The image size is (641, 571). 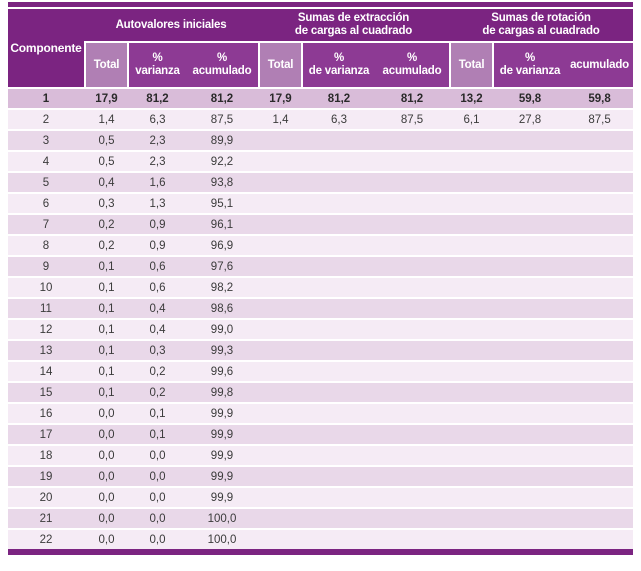 I want to click on component-number-cell: 18, so click(x=46, y=454).